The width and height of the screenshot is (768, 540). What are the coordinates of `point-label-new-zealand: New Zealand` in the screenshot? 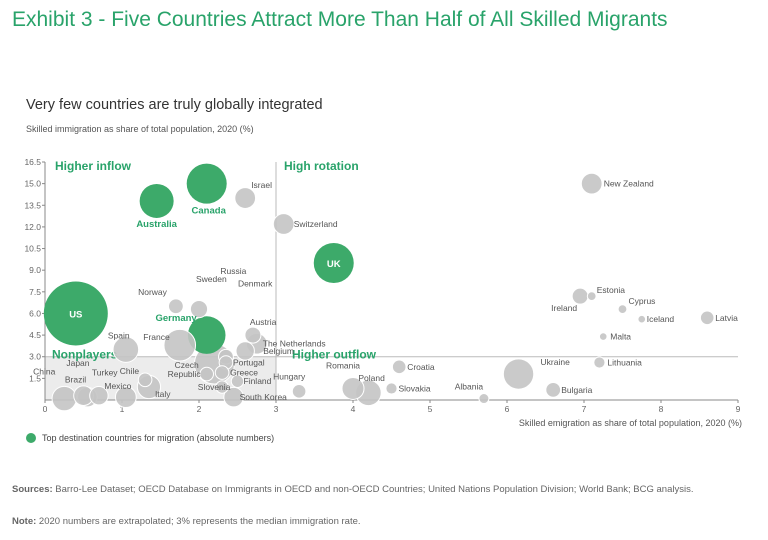 It's located at (629, 184).